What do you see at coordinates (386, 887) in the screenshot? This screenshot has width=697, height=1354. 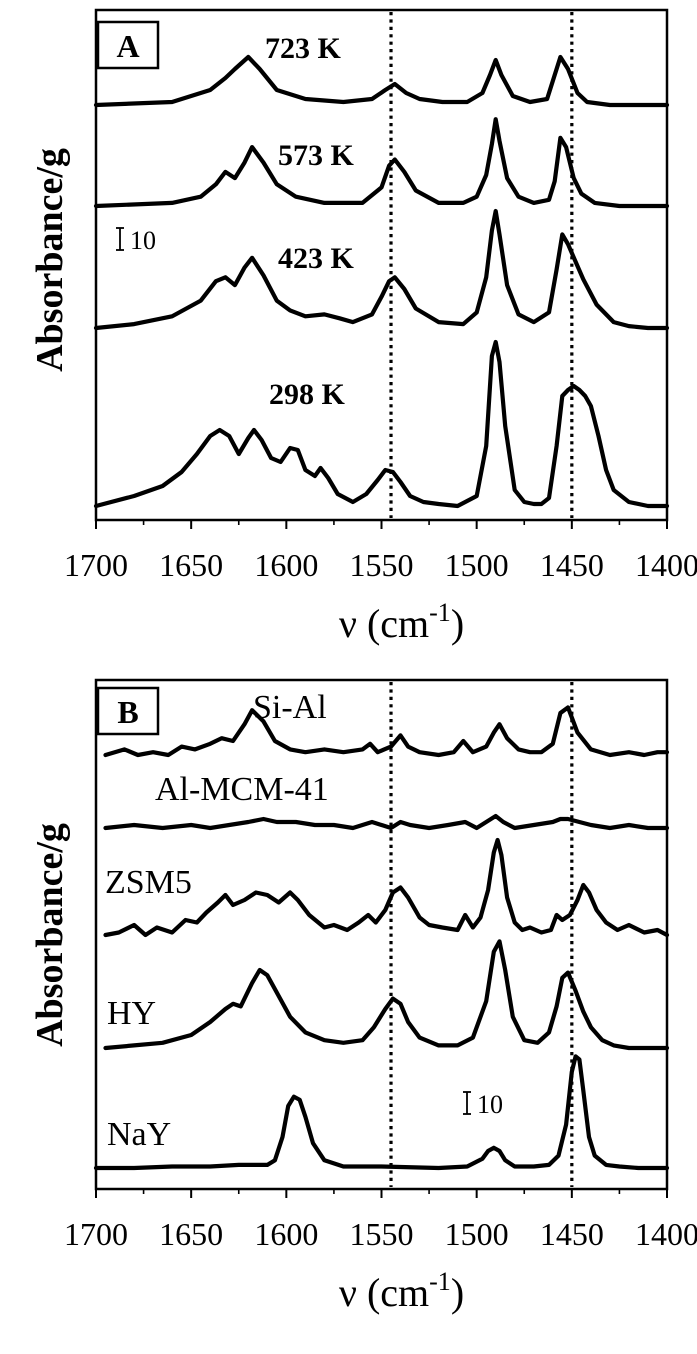 I see `panel-b-series-line-zsm5` at bounding box center [386, 887].